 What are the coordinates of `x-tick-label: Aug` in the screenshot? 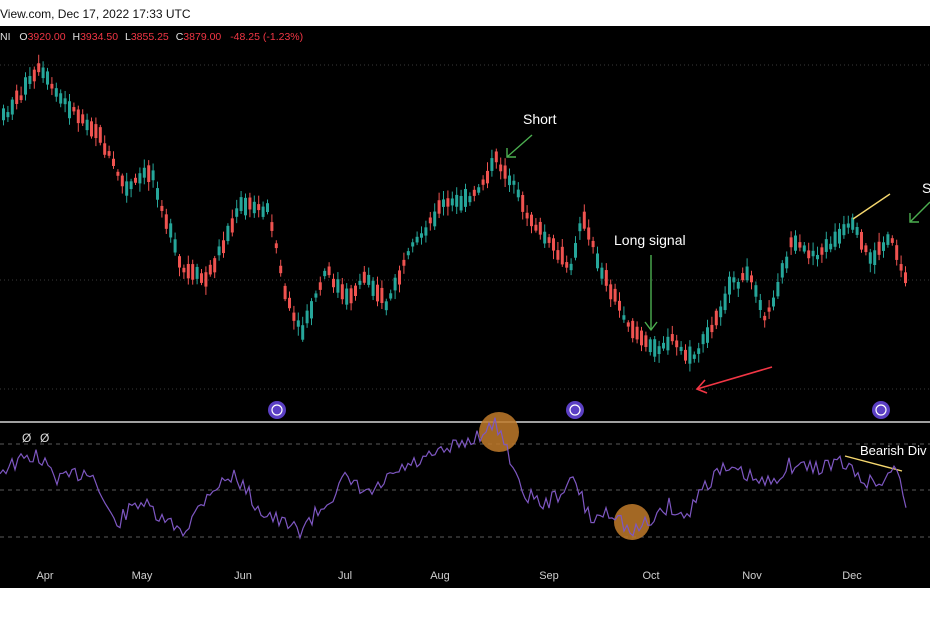 It's located at (440, 576).